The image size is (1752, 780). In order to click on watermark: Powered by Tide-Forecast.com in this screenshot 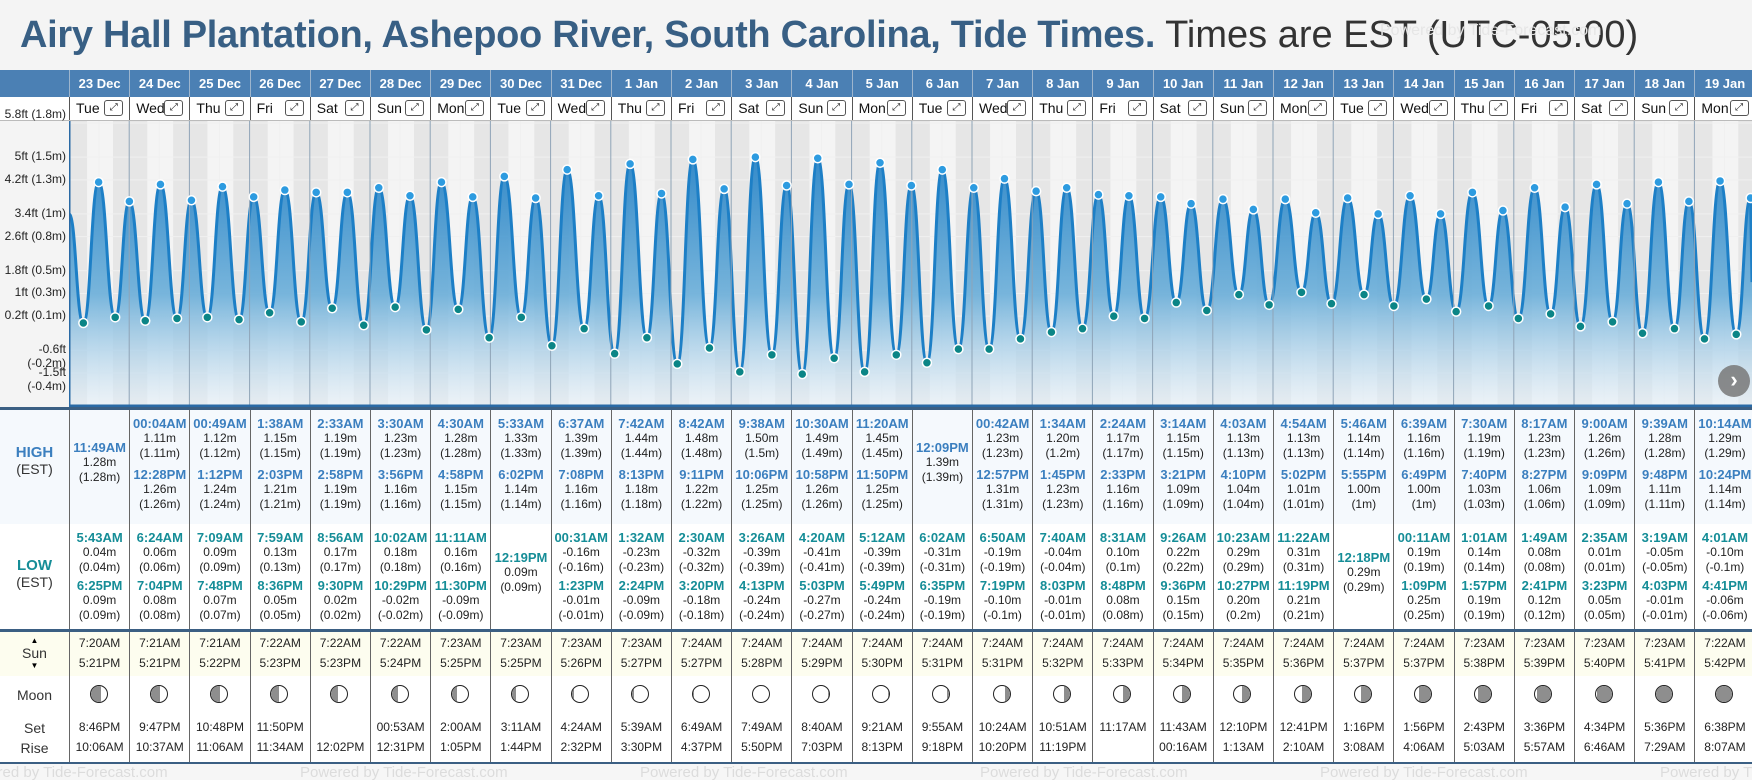, I will do `click(1706, 772)`.